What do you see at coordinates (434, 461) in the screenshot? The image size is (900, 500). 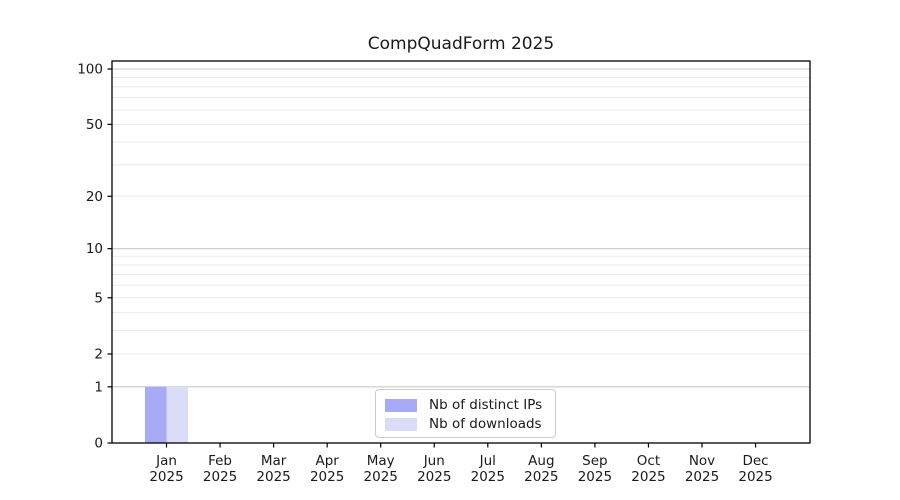 I see `x-tick-label-month: Jun` at bounding box center [434, 461].